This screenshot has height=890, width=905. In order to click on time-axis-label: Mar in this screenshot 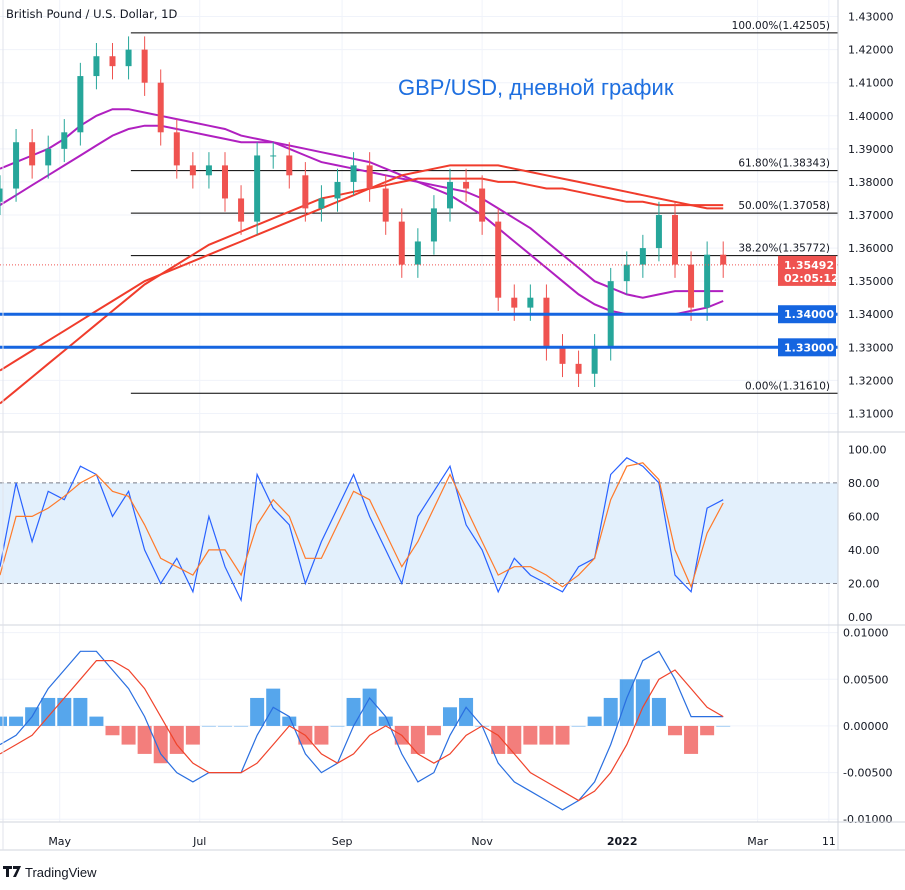, I will do `click(757, 841)`.